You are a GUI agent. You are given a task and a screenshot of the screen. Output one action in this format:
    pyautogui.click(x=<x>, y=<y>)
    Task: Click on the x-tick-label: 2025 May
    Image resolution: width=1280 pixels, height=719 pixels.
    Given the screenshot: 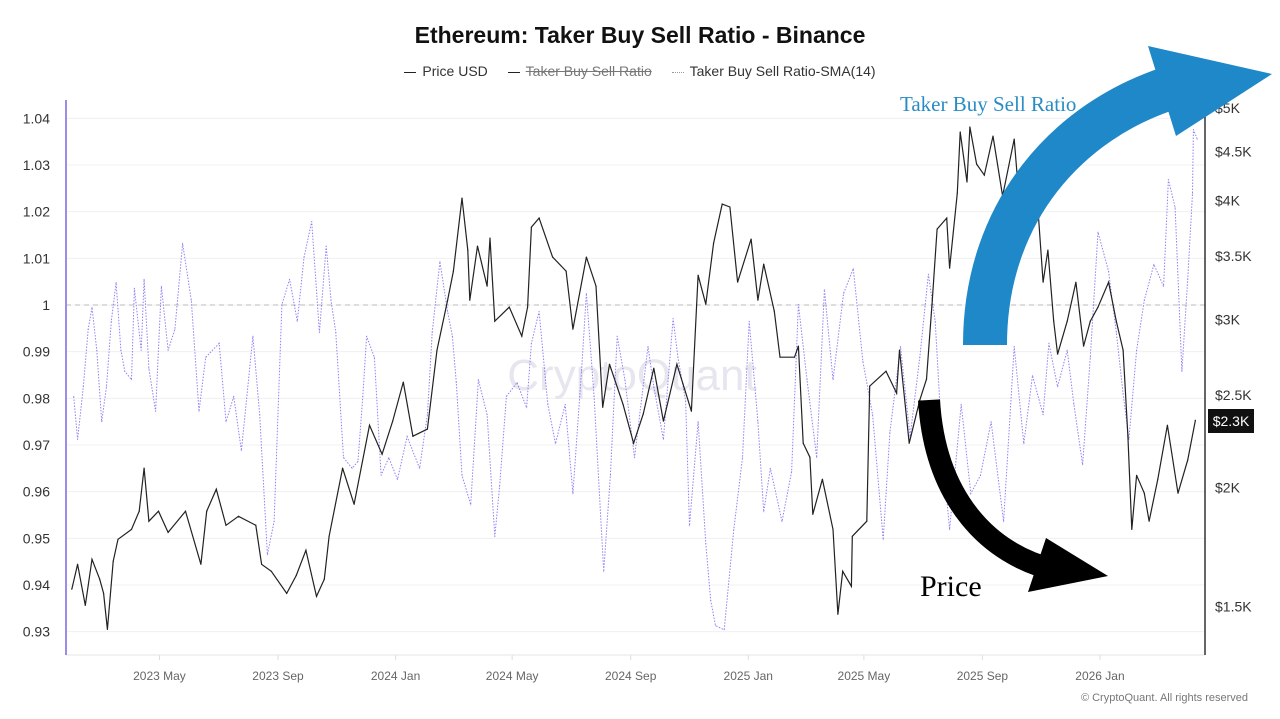 What is the action you would take?
    pyautogui.click(x=864, y=676)
    